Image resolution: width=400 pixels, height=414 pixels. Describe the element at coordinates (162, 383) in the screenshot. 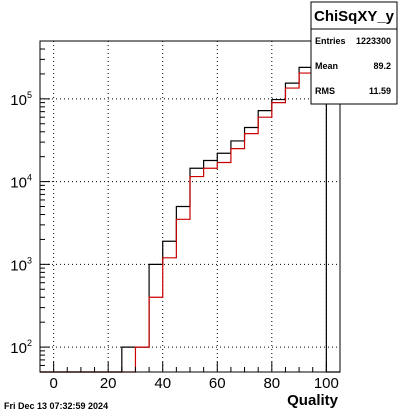

I see `x-tick-label: 40` at that location.